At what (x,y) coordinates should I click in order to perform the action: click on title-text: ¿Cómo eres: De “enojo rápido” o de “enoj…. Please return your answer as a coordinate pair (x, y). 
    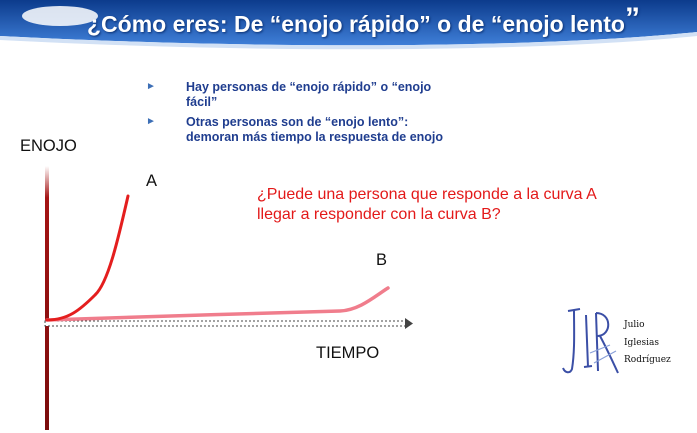
    Looking at the image, I should click on (356, 24).